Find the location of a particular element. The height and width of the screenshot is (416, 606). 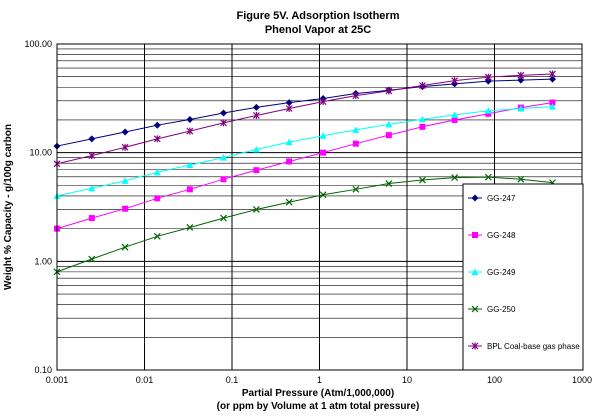

y-tick-labels: 0.10 1.00 10.00 100.00 is located at coordinates (38, 207).